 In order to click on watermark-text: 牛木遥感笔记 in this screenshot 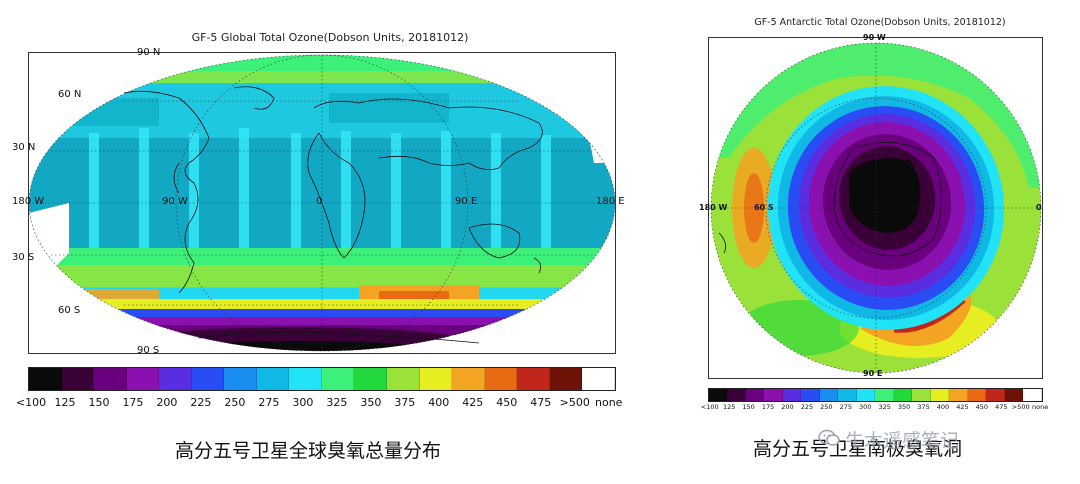, I will do `click(902, 441)`.